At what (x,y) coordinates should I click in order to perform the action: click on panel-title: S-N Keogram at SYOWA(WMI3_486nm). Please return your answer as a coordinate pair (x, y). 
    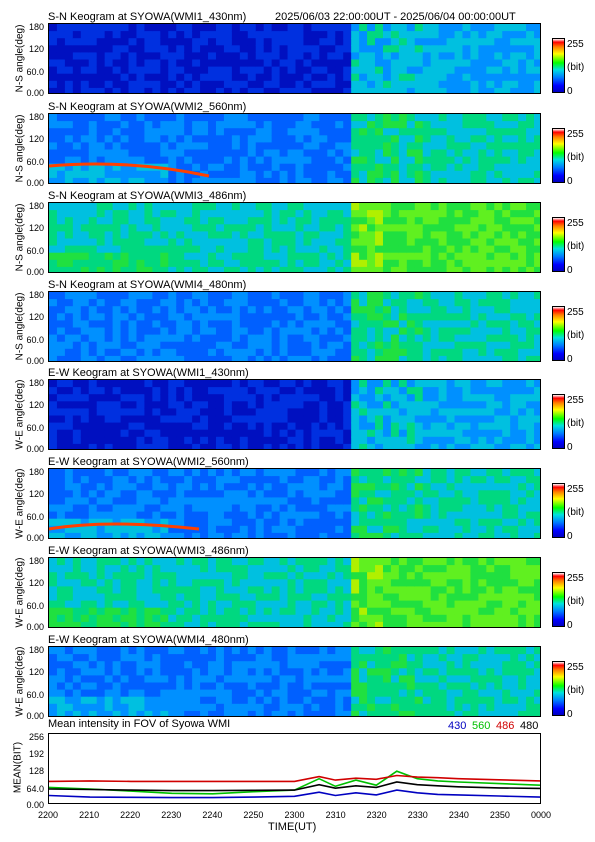
    Looking at the image, I should click on (147, 196).